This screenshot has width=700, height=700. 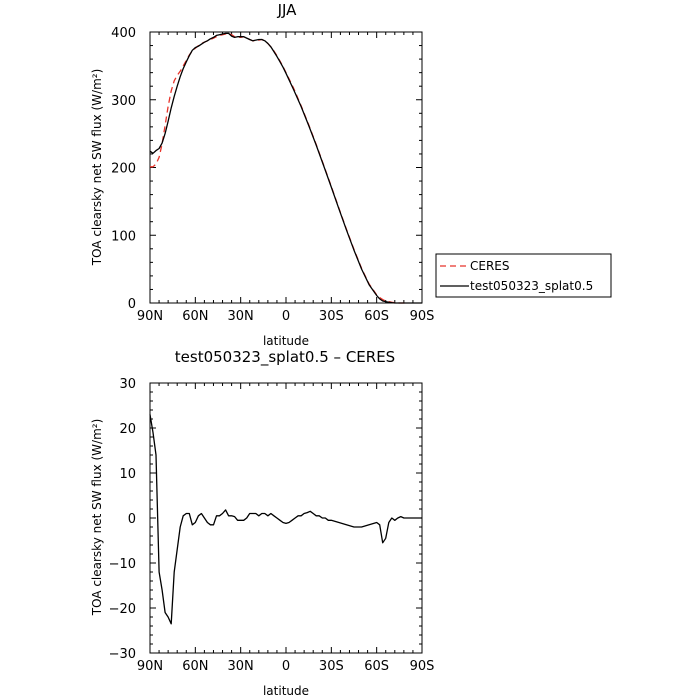 I want to click on top-x-tick-labels: 90N 60N 30N 0 30S 60S 90S, so click(x=286, y=316).